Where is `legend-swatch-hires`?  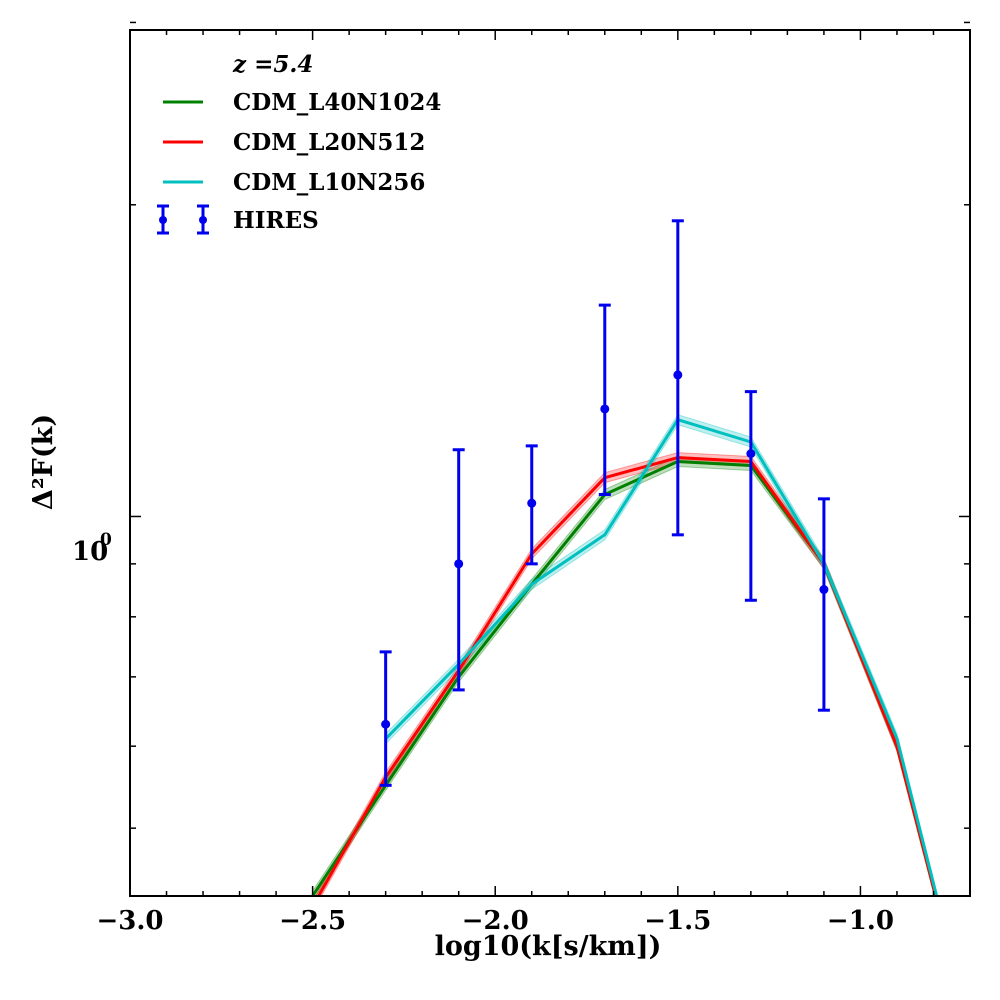
legend-swatch-hires is located at coordinates (183, 219).